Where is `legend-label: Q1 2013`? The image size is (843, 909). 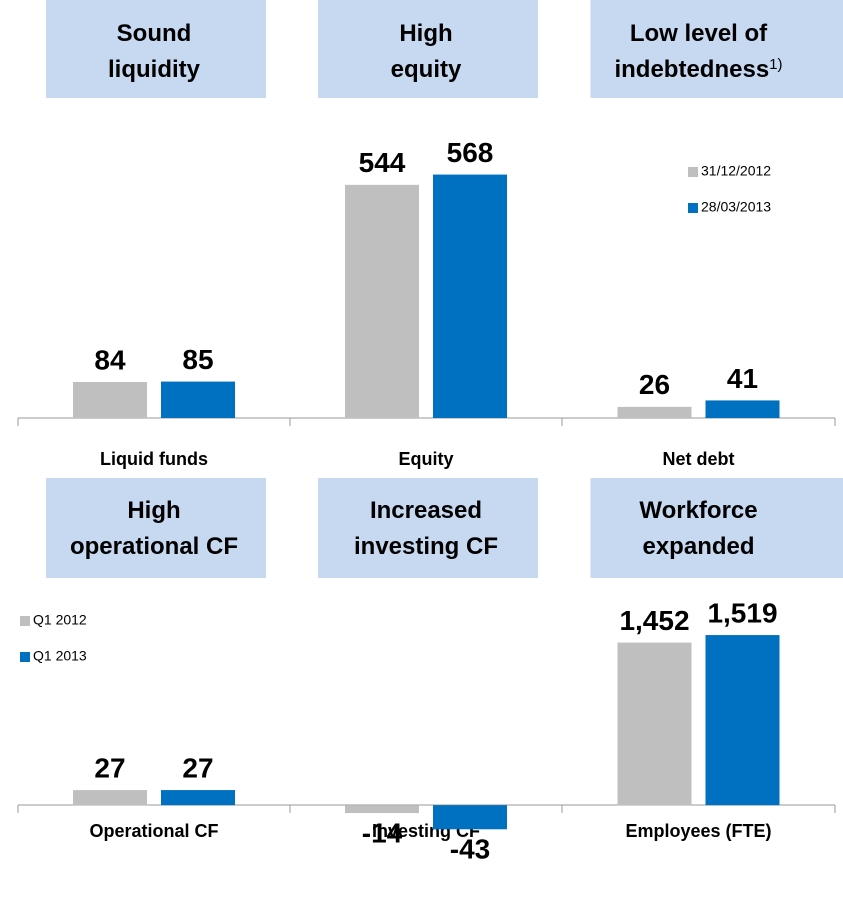 legend-label: Q1 2013 is located at coordinates (60, 656).